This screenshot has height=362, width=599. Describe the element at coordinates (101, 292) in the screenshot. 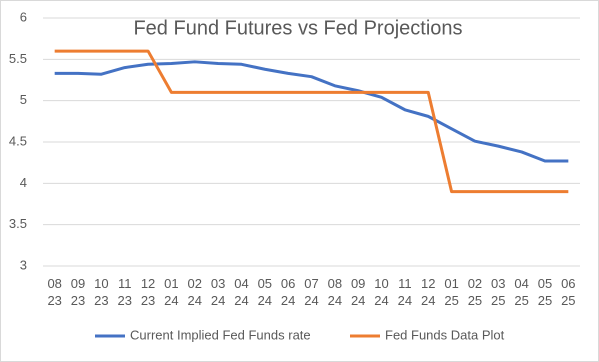

I see `x-tick-label: 10 23` at that location.